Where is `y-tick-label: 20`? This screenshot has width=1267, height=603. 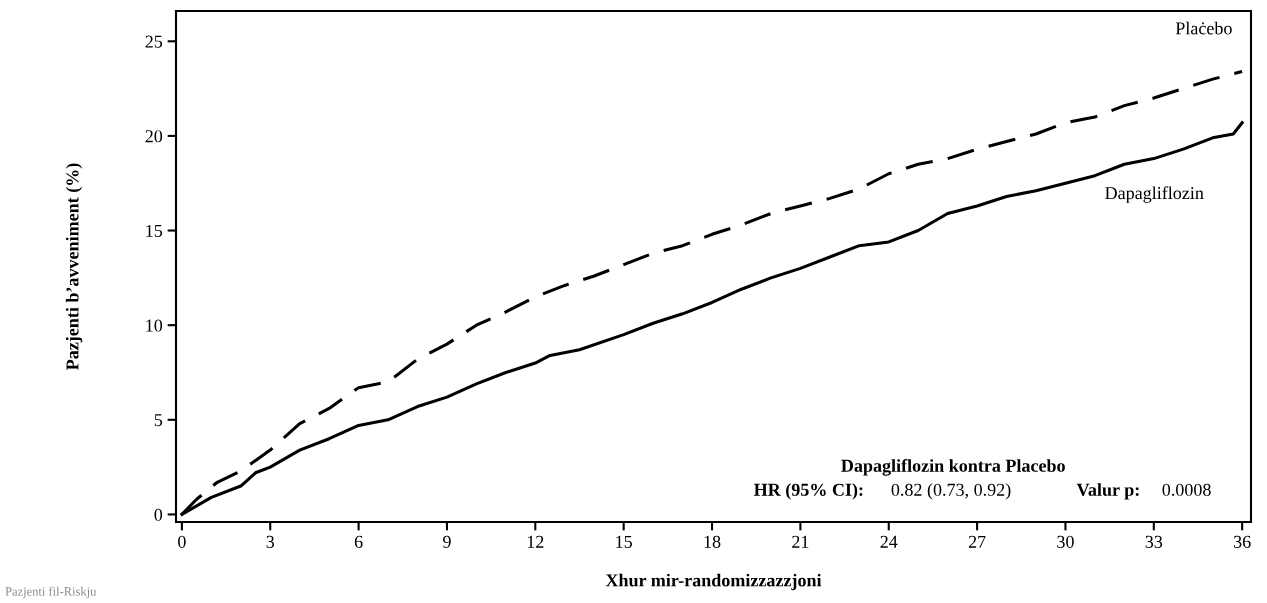 y-tick-label: 20 is located at coordinates (154, 136).